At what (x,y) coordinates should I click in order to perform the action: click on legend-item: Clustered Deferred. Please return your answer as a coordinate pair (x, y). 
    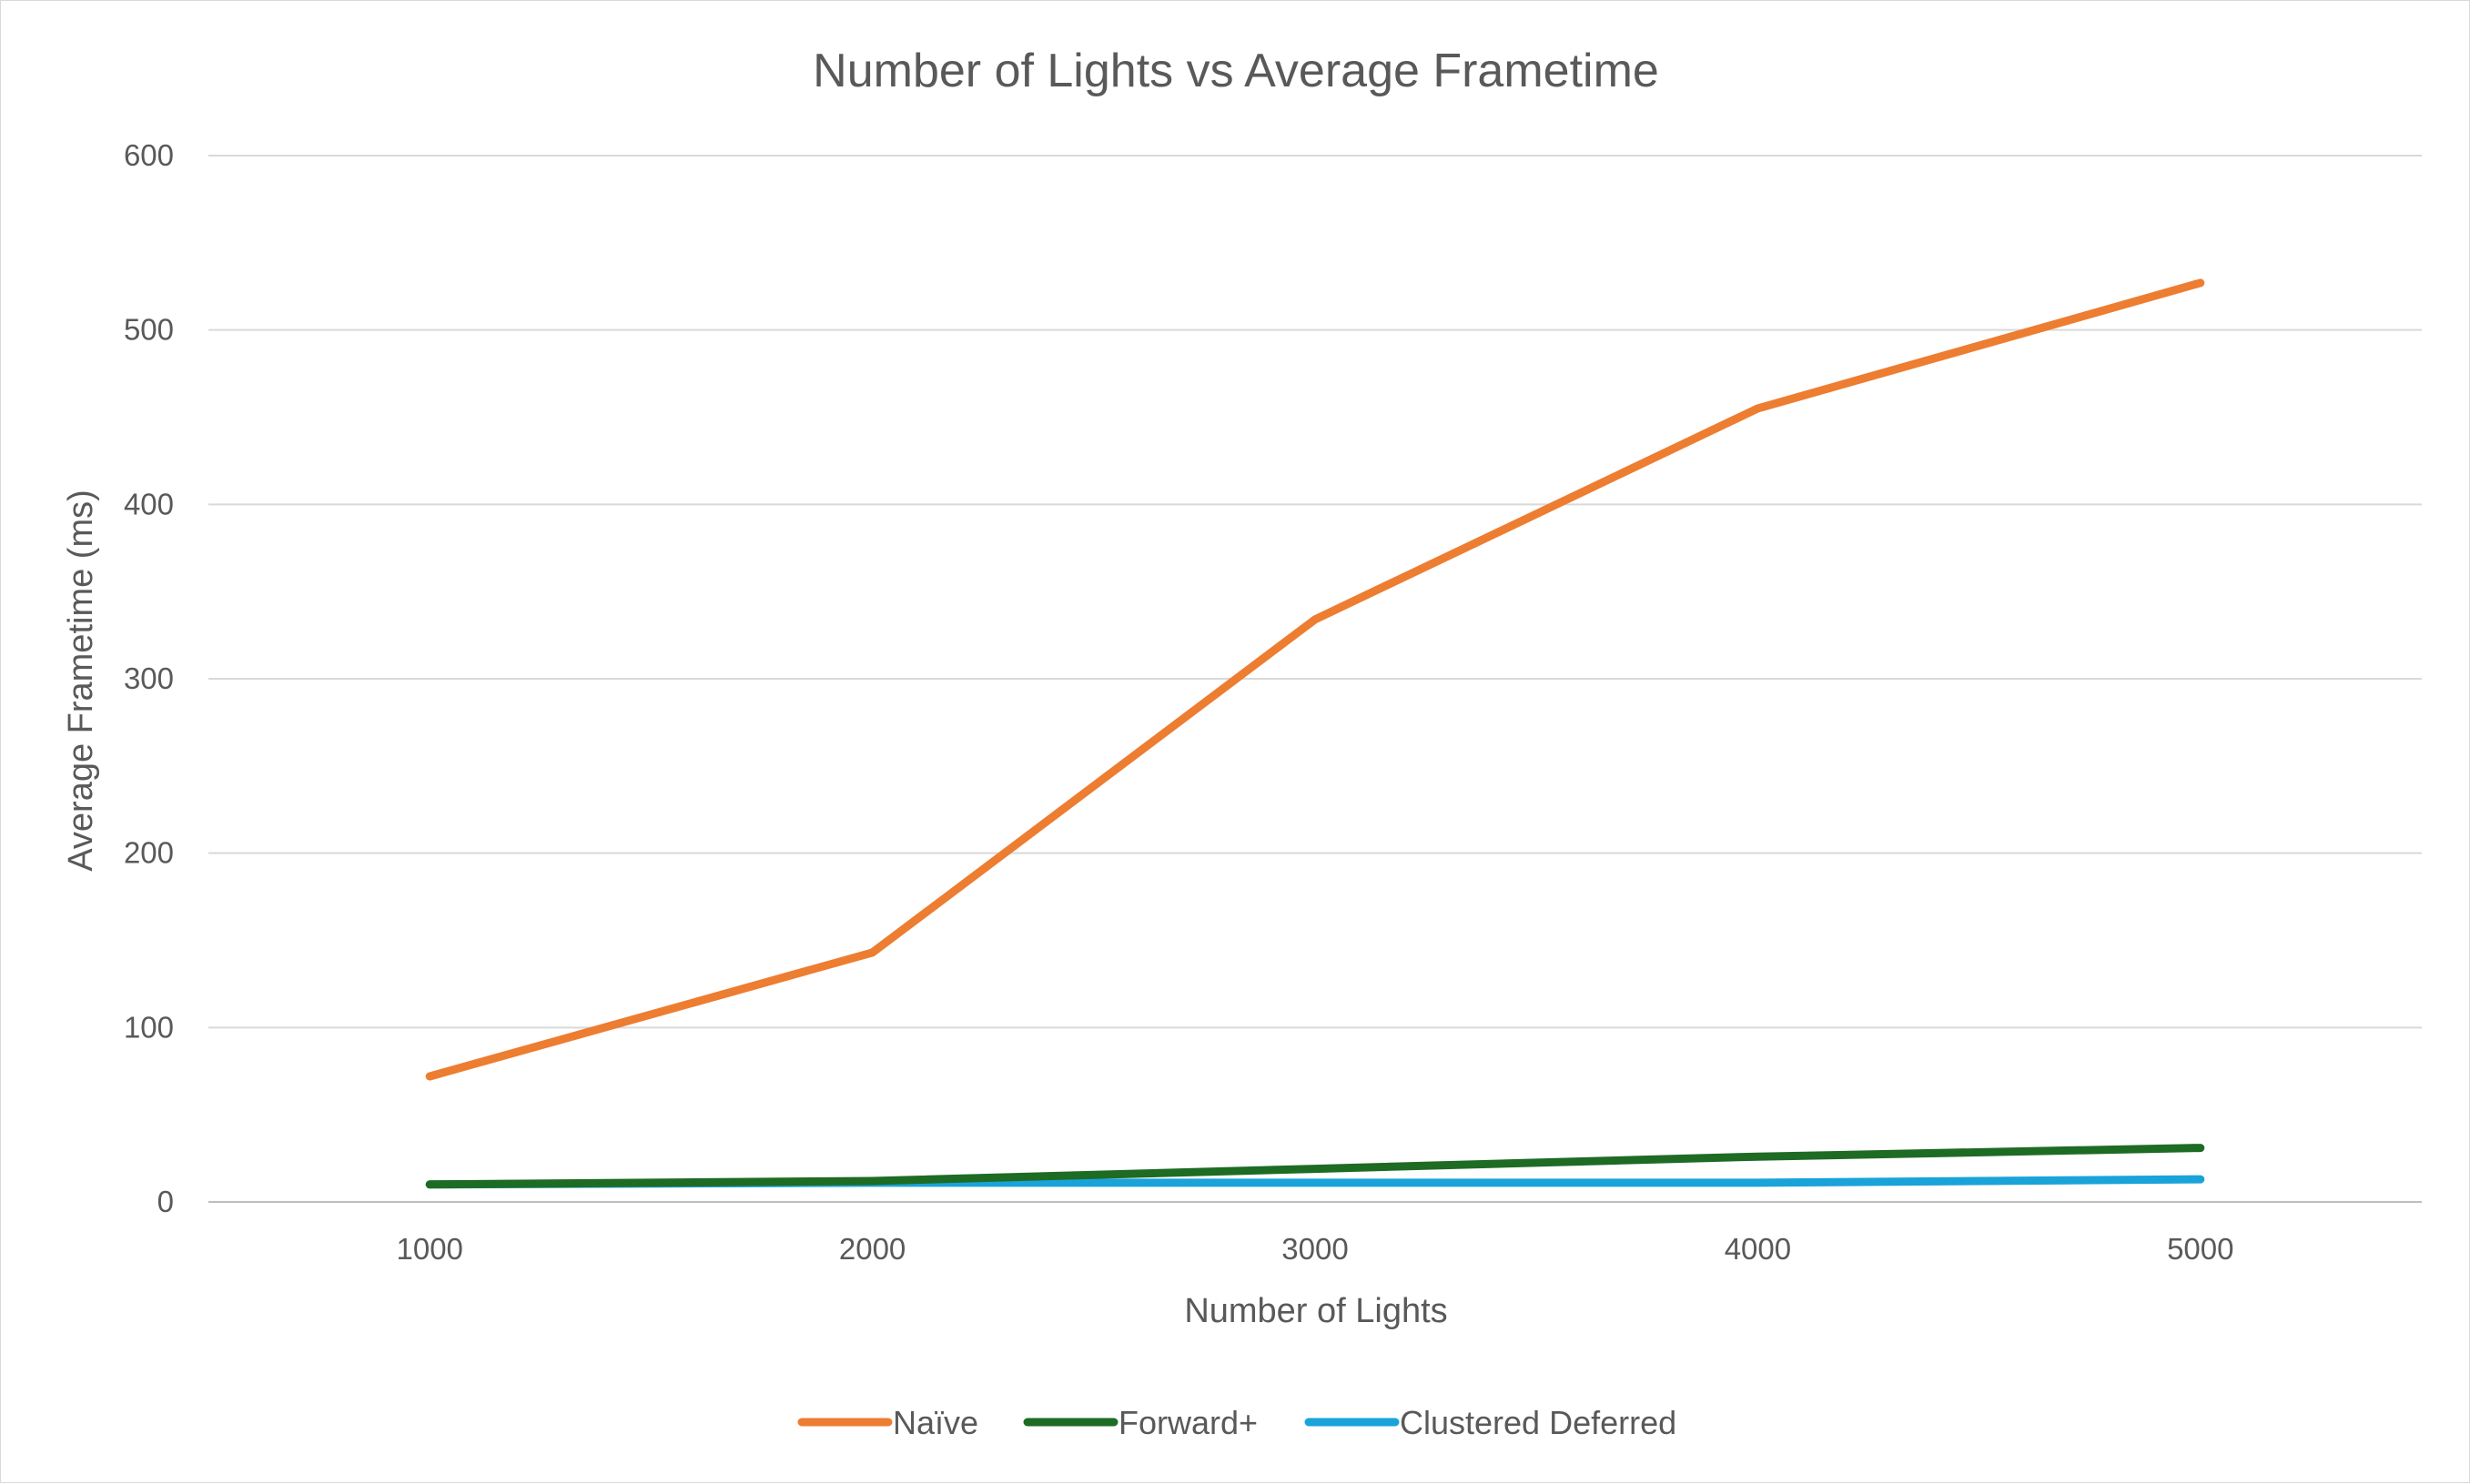
    Looking at the image, I should click on (1490, 1422).